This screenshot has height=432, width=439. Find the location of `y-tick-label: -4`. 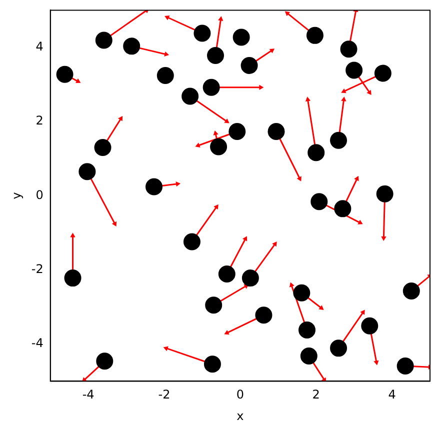

y-tick-label: -4 is located at coordinates (37, 343).